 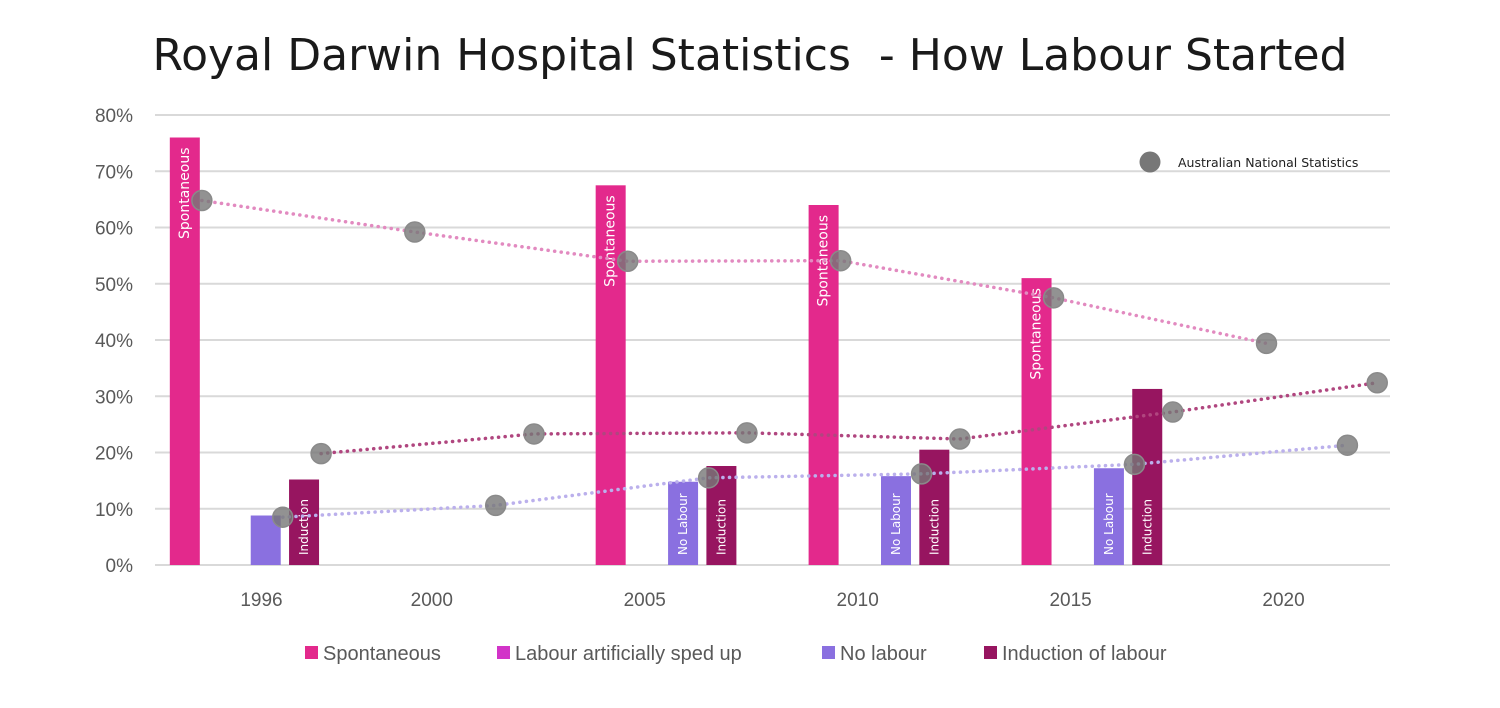 I want to click on x-tick-label: 2005, so click(x=645, y=600).